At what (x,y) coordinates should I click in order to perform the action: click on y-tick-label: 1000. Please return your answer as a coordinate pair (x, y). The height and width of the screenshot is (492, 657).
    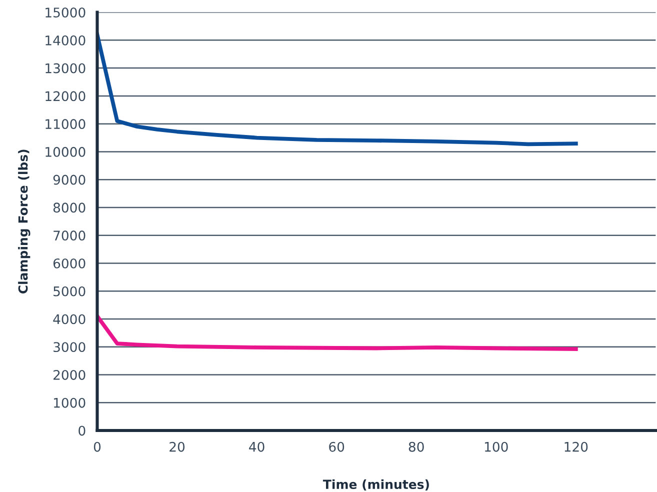
    Looking at the image, I should click on (70, 403).